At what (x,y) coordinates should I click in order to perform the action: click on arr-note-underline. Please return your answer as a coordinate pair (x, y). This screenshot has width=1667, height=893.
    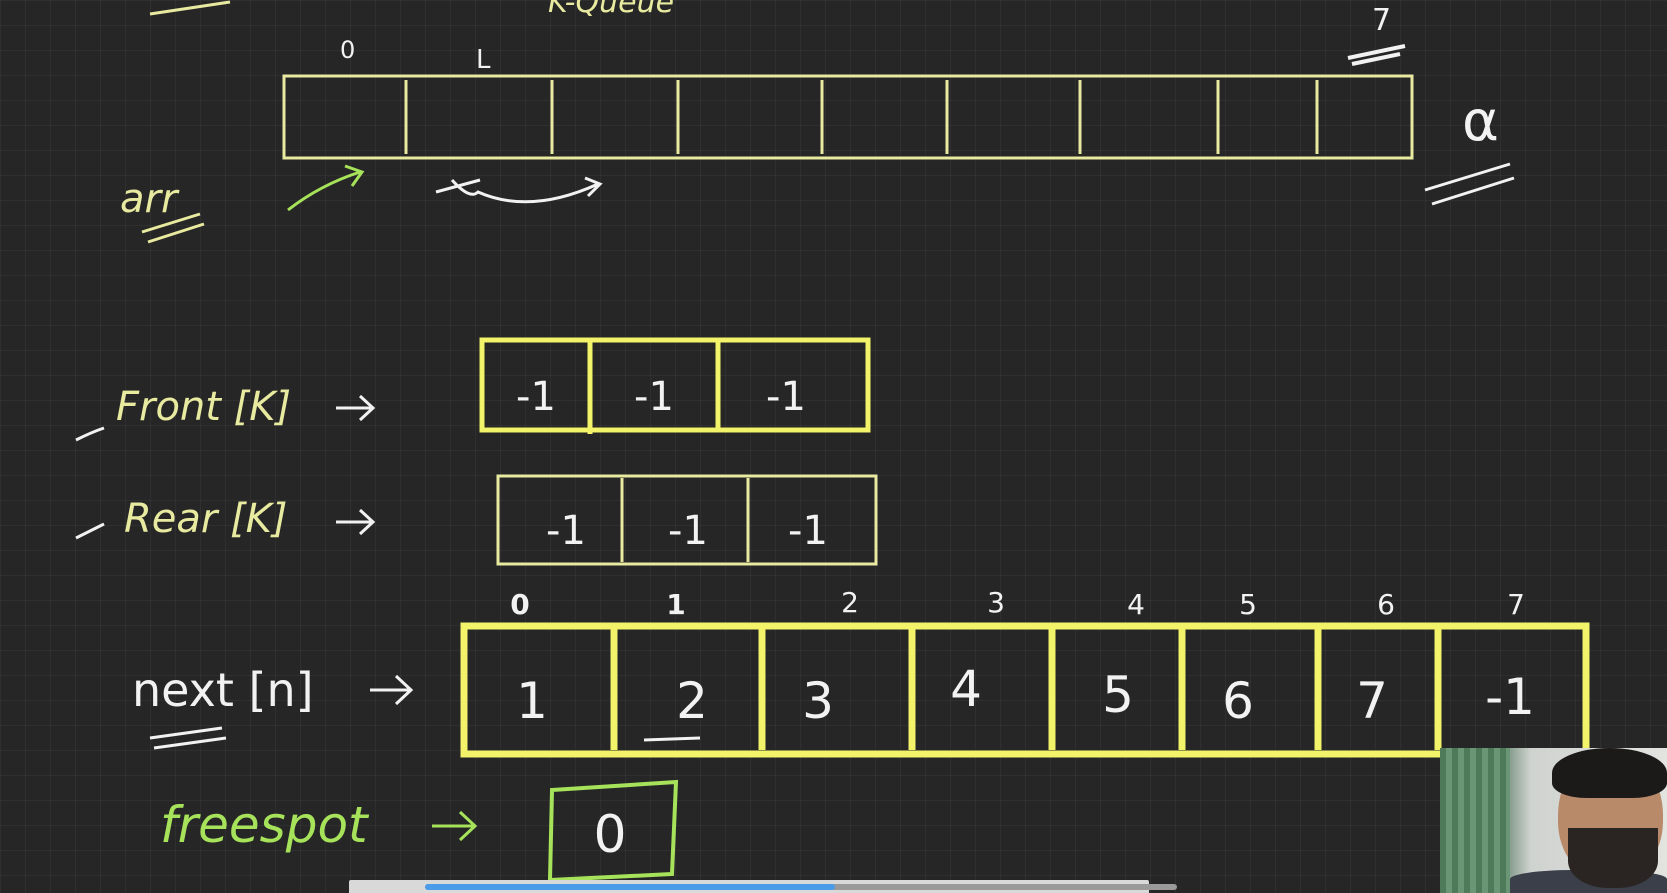
    Looking at the image, I should click on (1469, 184).